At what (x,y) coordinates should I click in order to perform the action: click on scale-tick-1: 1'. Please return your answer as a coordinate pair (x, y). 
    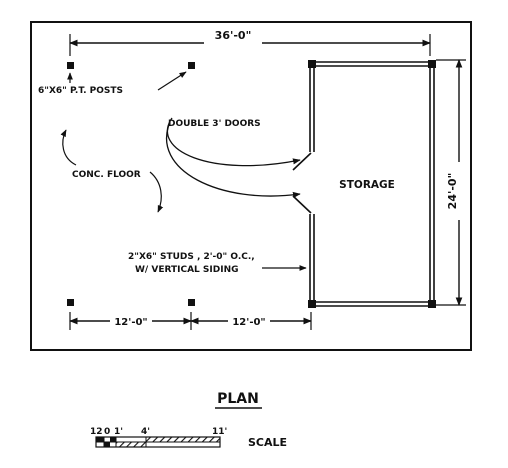
    Looking at the image, I should click on (118, 432).